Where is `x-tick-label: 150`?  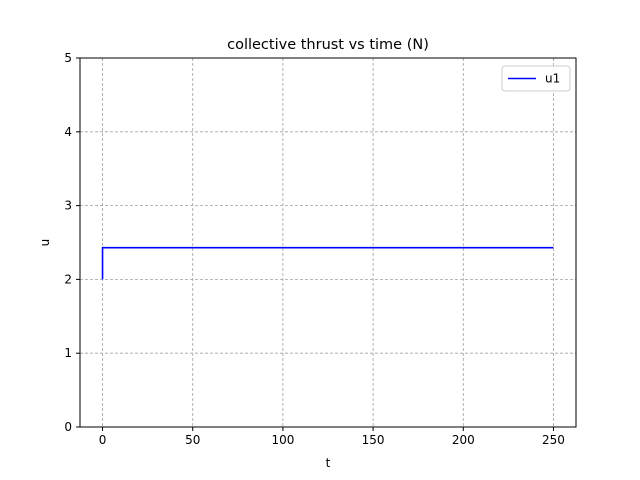 x-tick-label: 150 is located at coordinates (373, 440).